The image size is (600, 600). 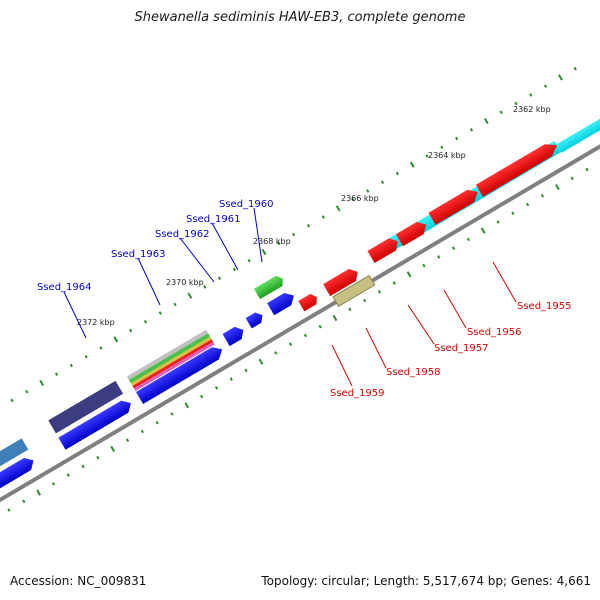 What do you see at coordinates (421, 324) in the screenshot?
I see `leader-line-ssed-1957` at bounding box center [421, 324].